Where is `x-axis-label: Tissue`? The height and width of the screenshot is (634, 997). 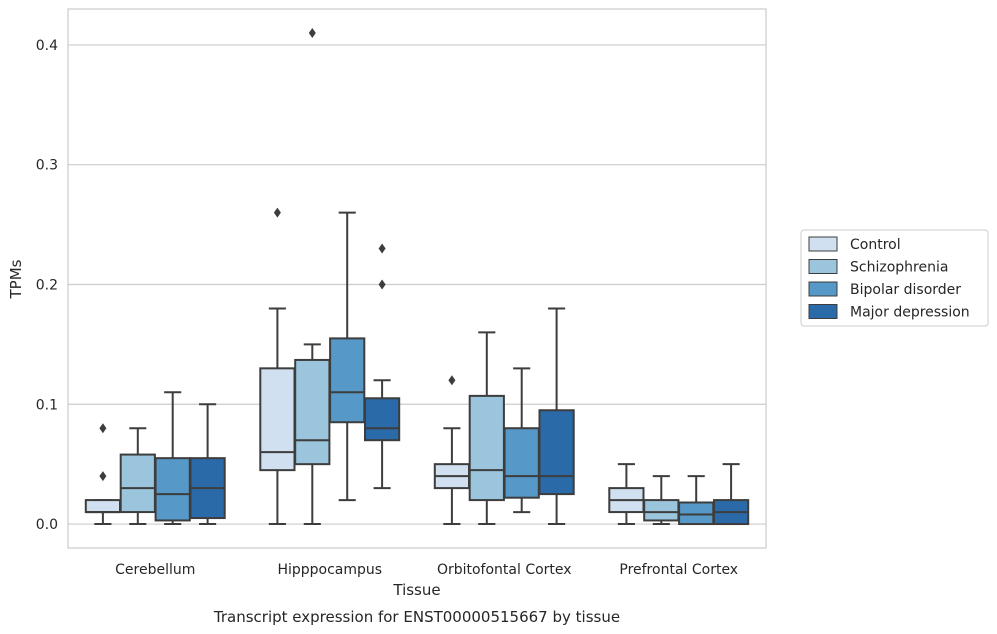 x-axis-label: Tissue is located at coordinates (416, 590).